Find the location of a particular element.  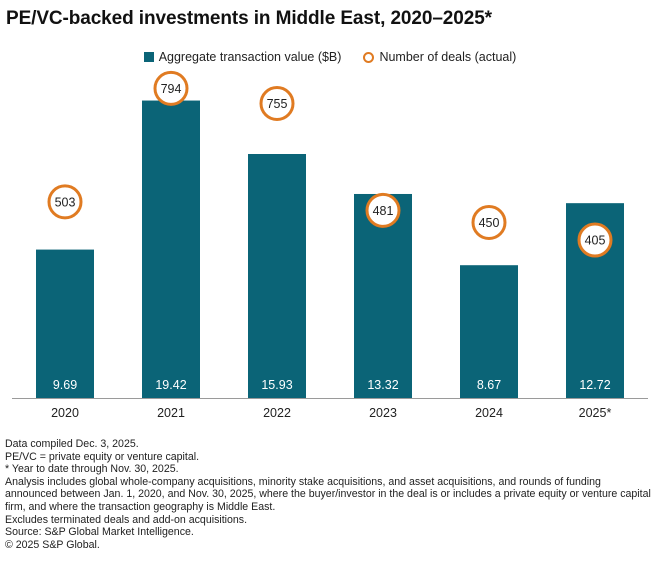

x-tick-label: 2023 is located at coordinates (383, 413).